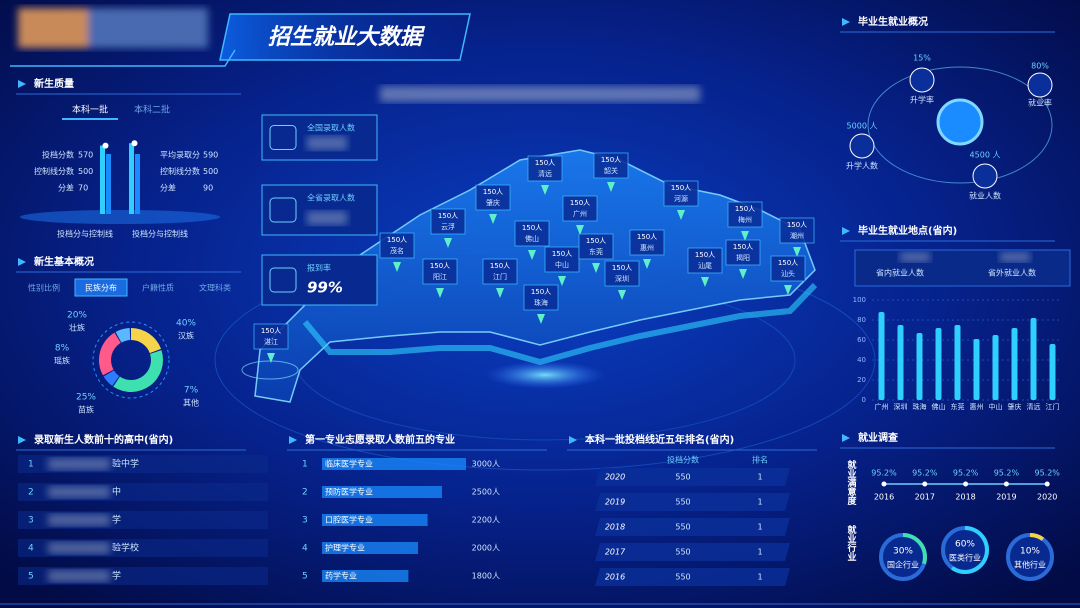 The image size is (1080, 608). I want to click on label: 茂名, so click(397, 250).